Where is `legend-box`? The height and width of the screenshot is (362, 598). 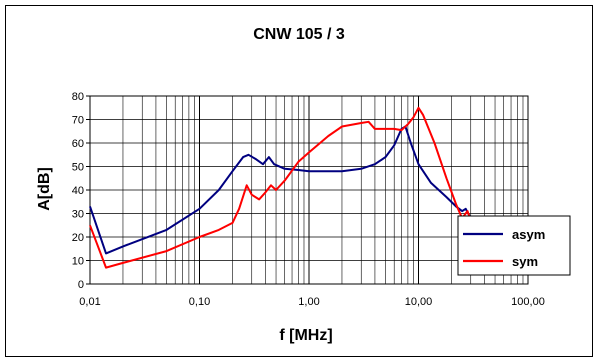 legend-box is located at coordinates (514, 245).